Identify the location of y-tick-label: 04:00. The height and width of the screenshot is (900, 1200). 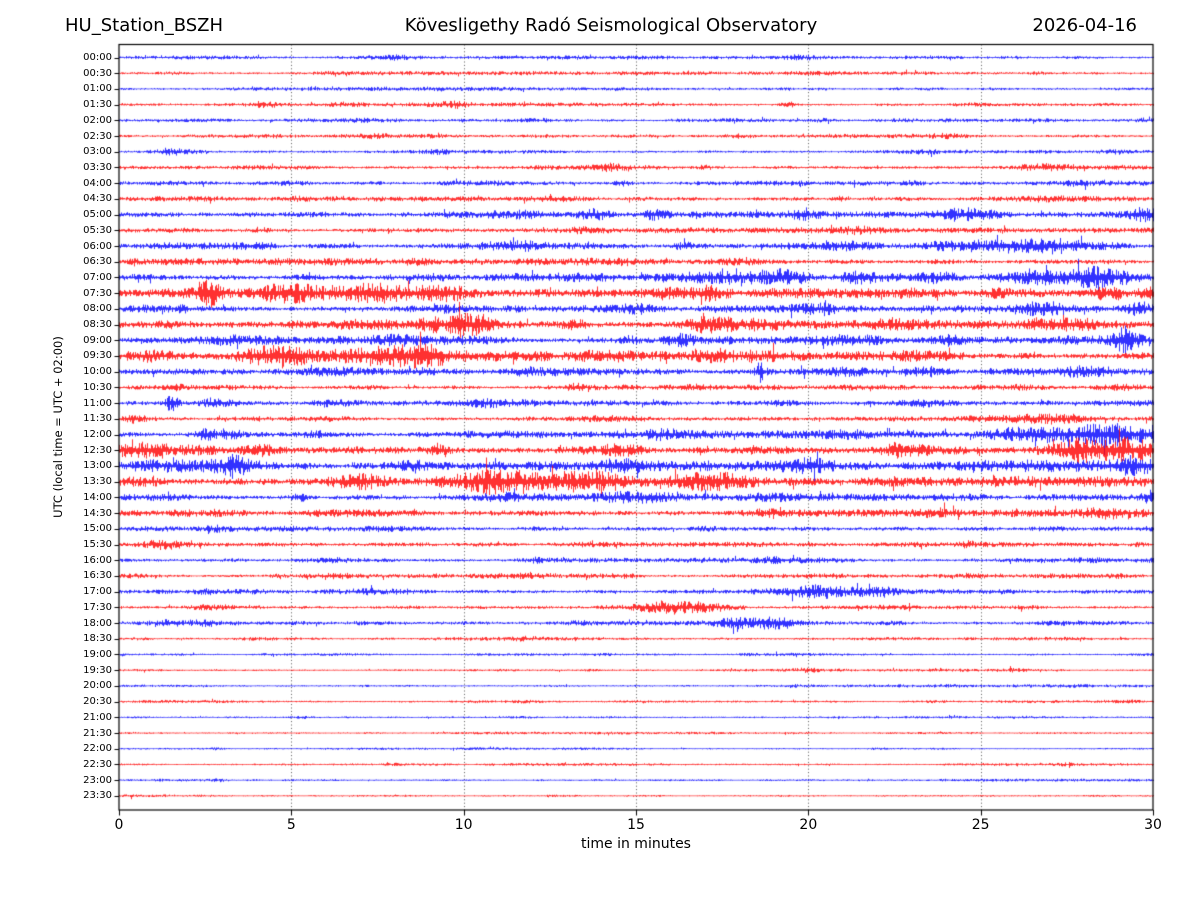
(97, 183).